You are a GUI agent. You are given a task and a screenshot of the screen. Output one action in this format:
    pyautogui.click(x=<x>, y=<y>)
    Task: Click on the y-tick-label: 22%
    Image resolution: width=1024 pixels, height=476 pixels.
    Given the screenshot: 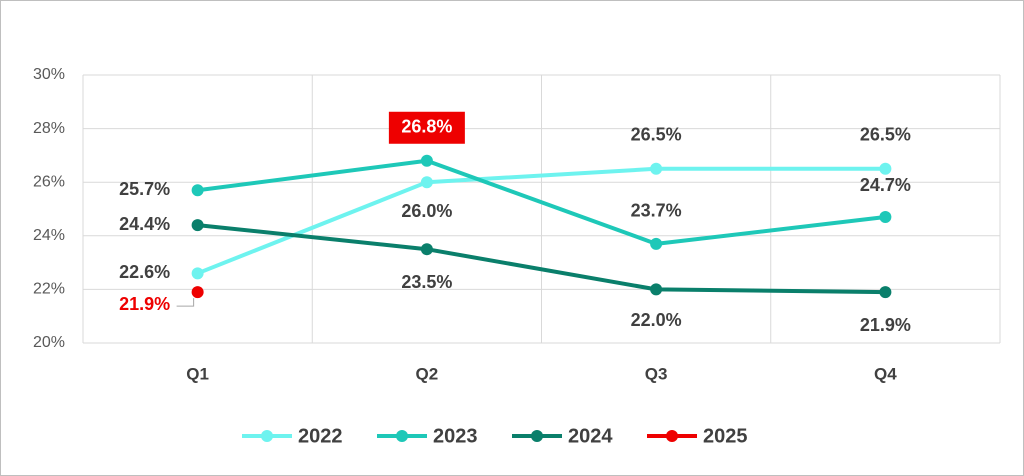 What is the action you would take?
    pyautogui.click(x=49, y=289)
    